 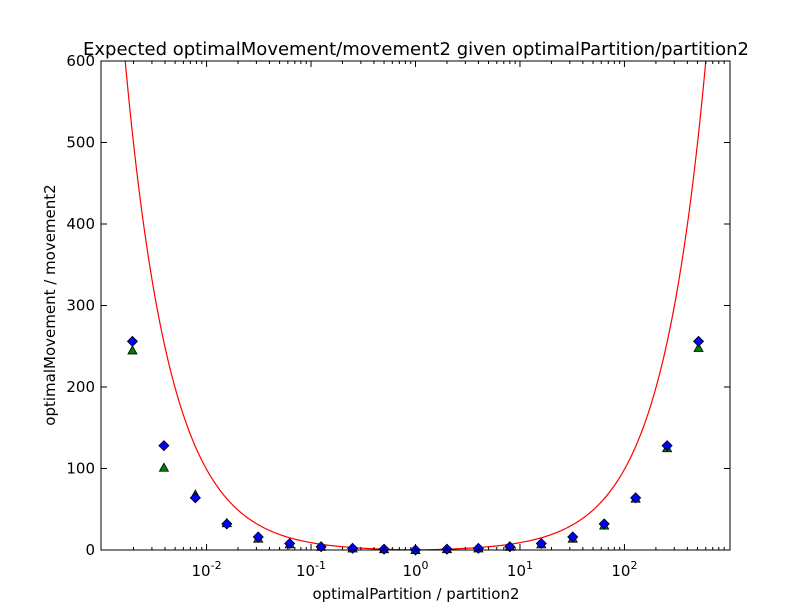 I want to click on y-tick-label: 300, so click(x=80, y=306).